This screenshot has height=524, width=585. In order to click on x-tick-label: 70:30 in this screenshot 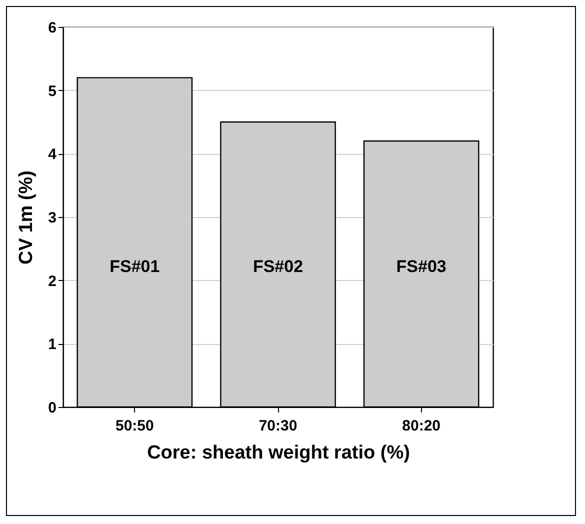, I will do `click(278, 426)`.